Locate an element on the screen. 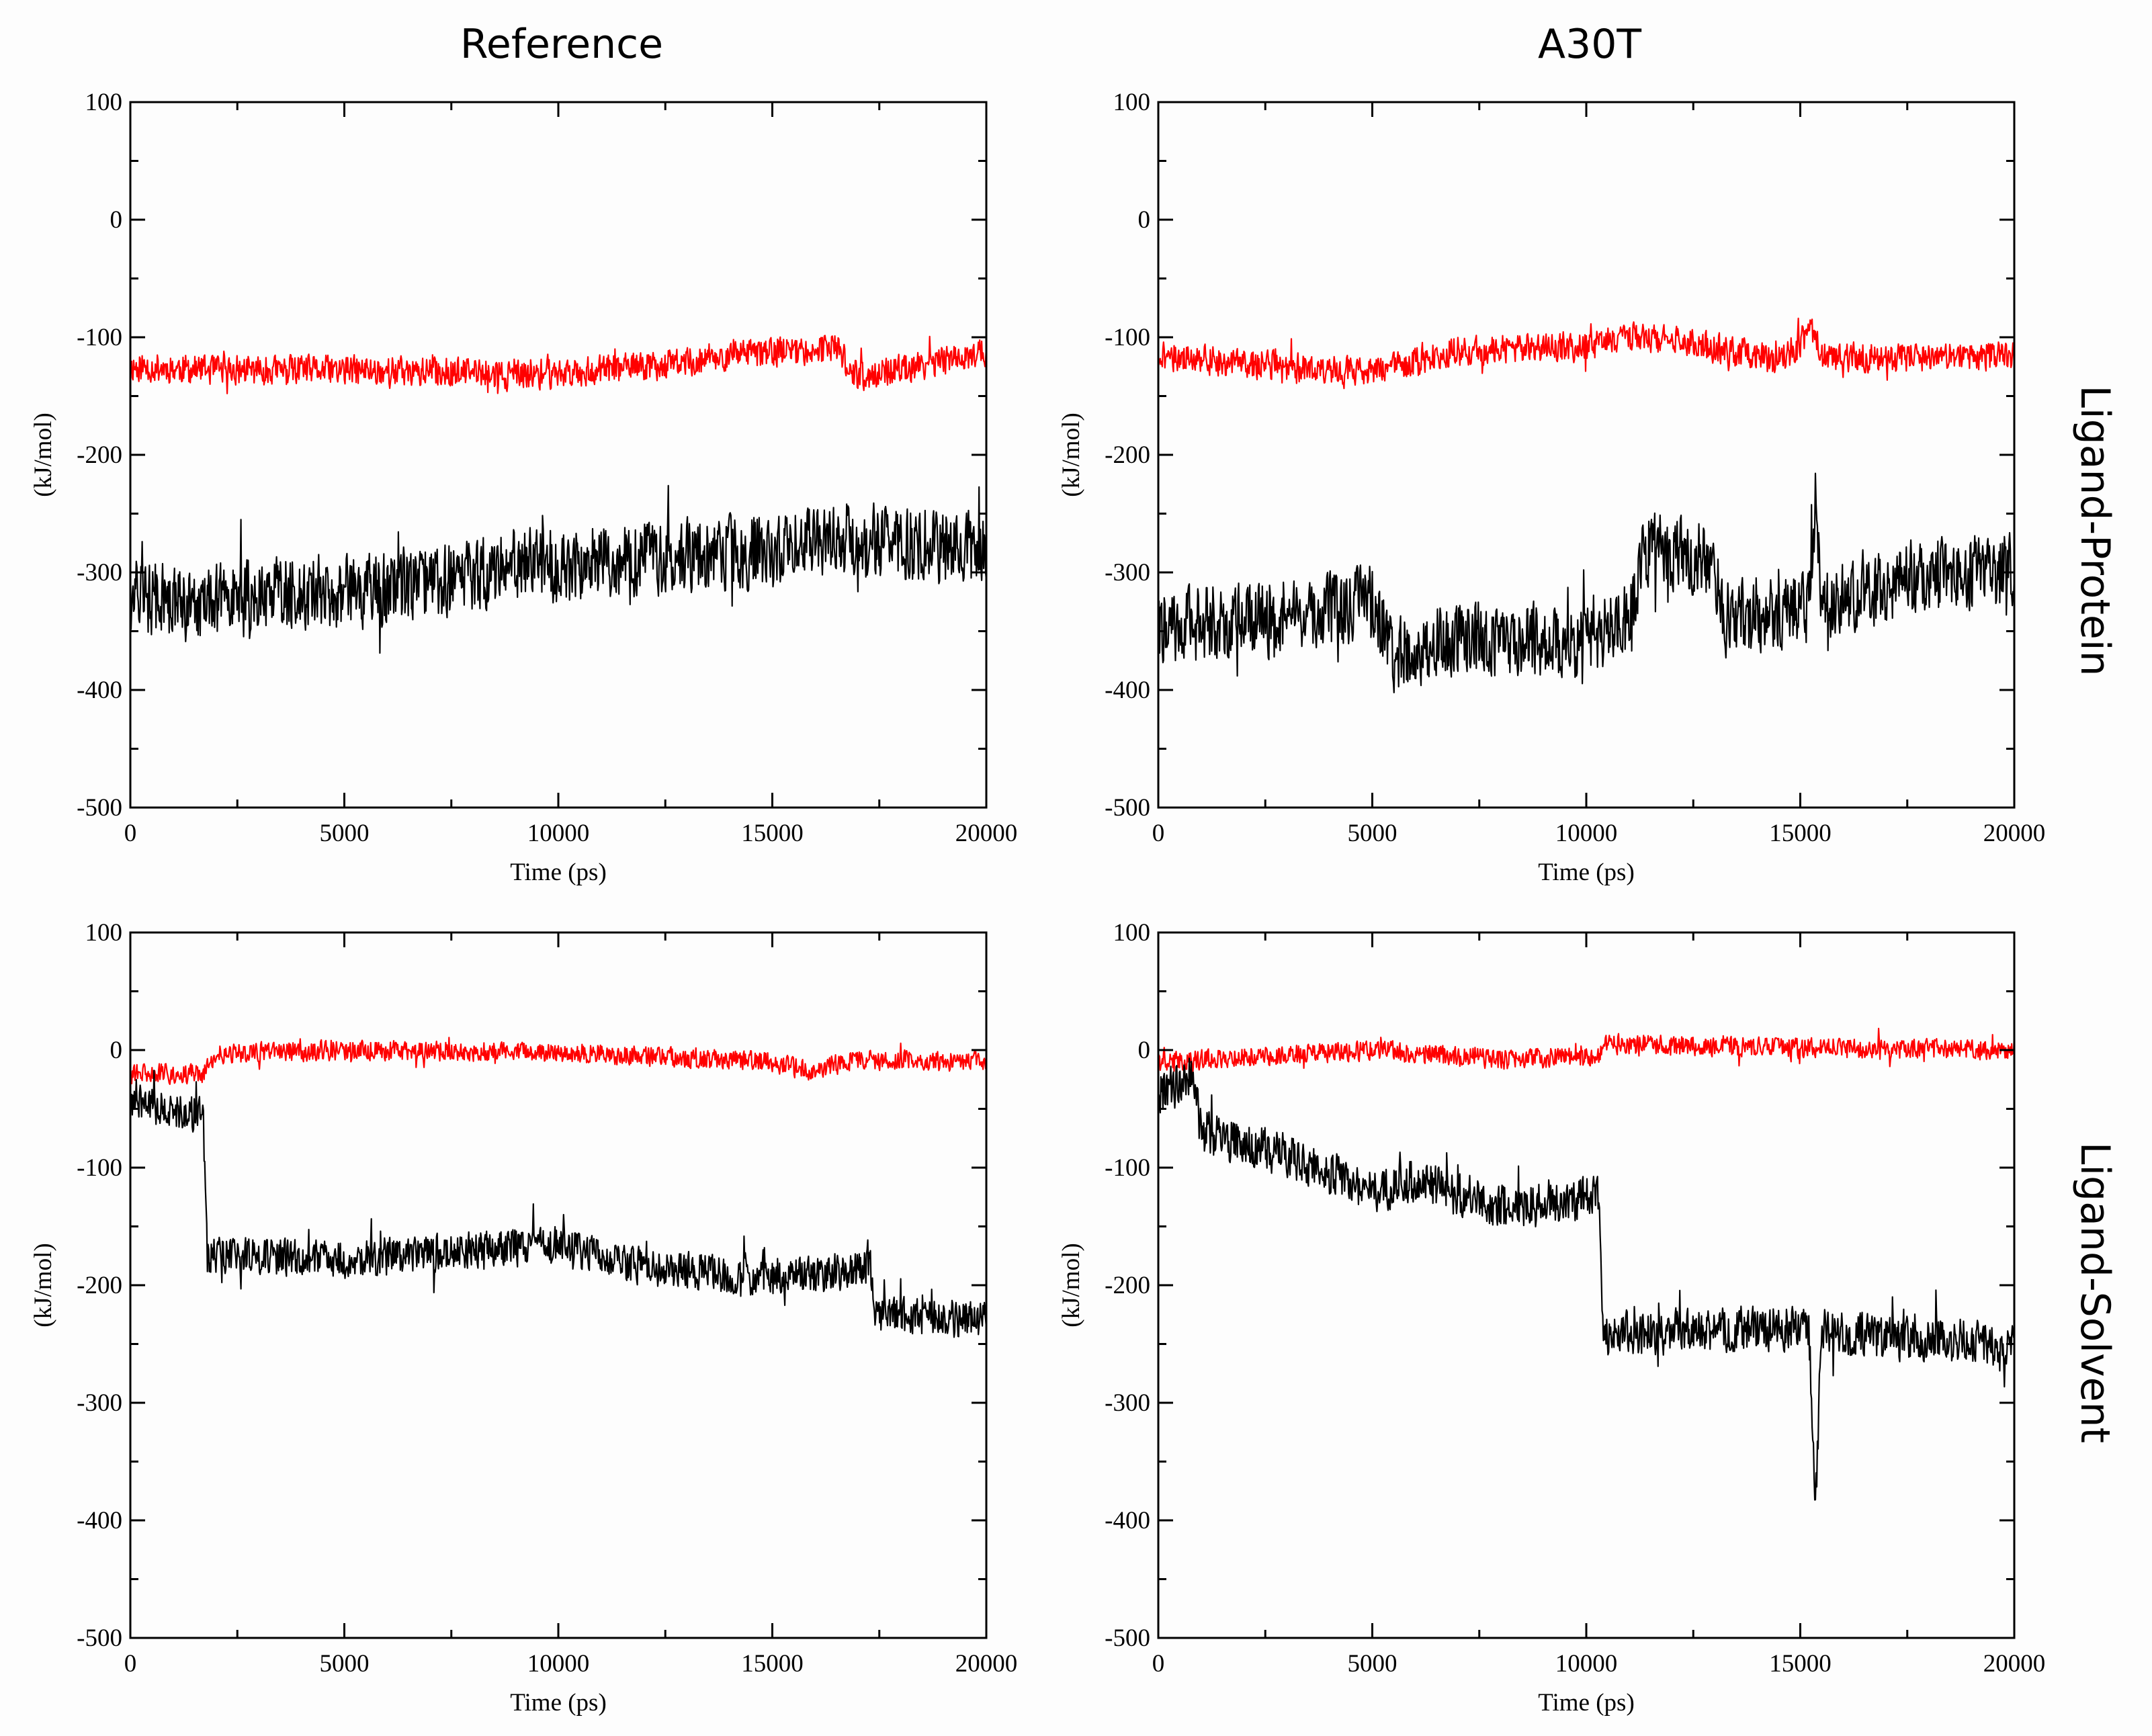  column-title-reference: Reference is located at coordinates (561, 45).